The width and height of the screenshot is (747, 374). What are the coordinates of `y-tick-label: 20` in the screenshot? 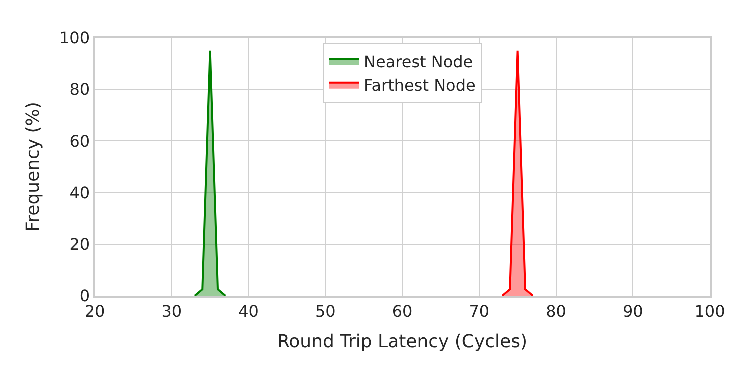 It's located at (80, 244).